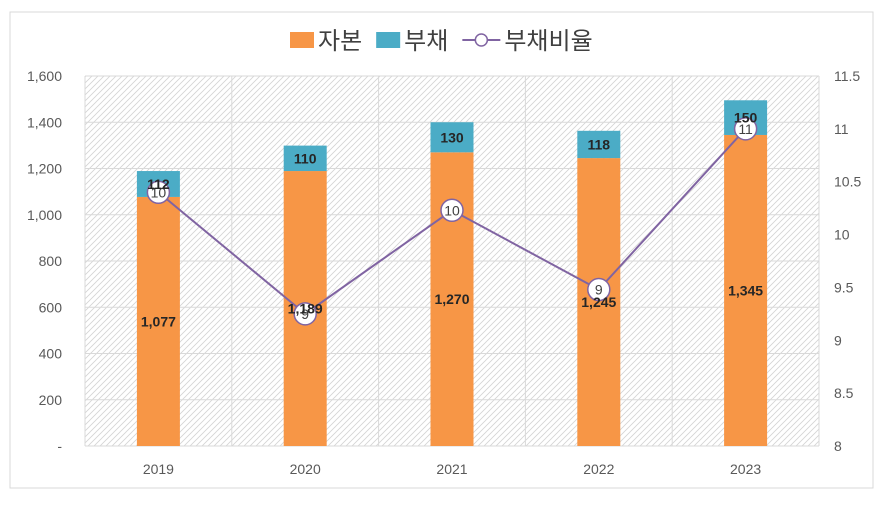 The image size is (883, 511). I want to click on legend-swatch-debt, so click(388, 40).